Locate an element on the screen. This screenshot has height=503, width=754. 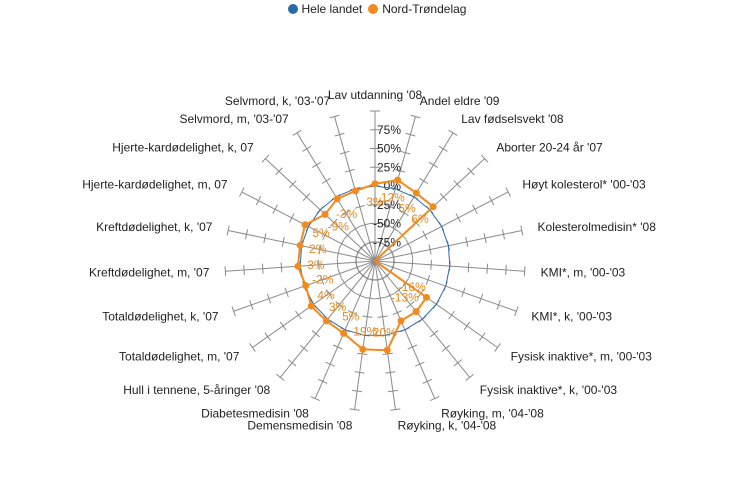
data-label: -3% is located at coordinates (347, 214).